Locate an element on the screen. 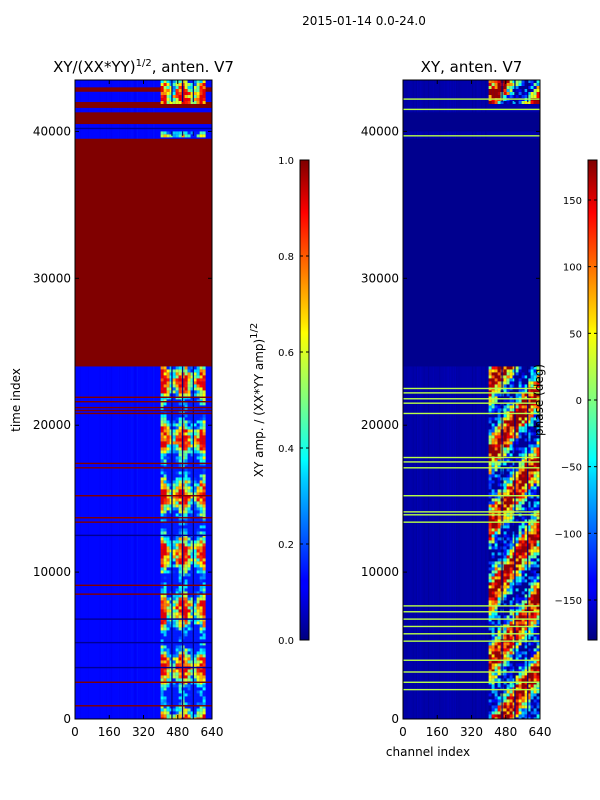 This screenshot has height=800, width=600. left-flag-line is located at coordinates (143, 706).